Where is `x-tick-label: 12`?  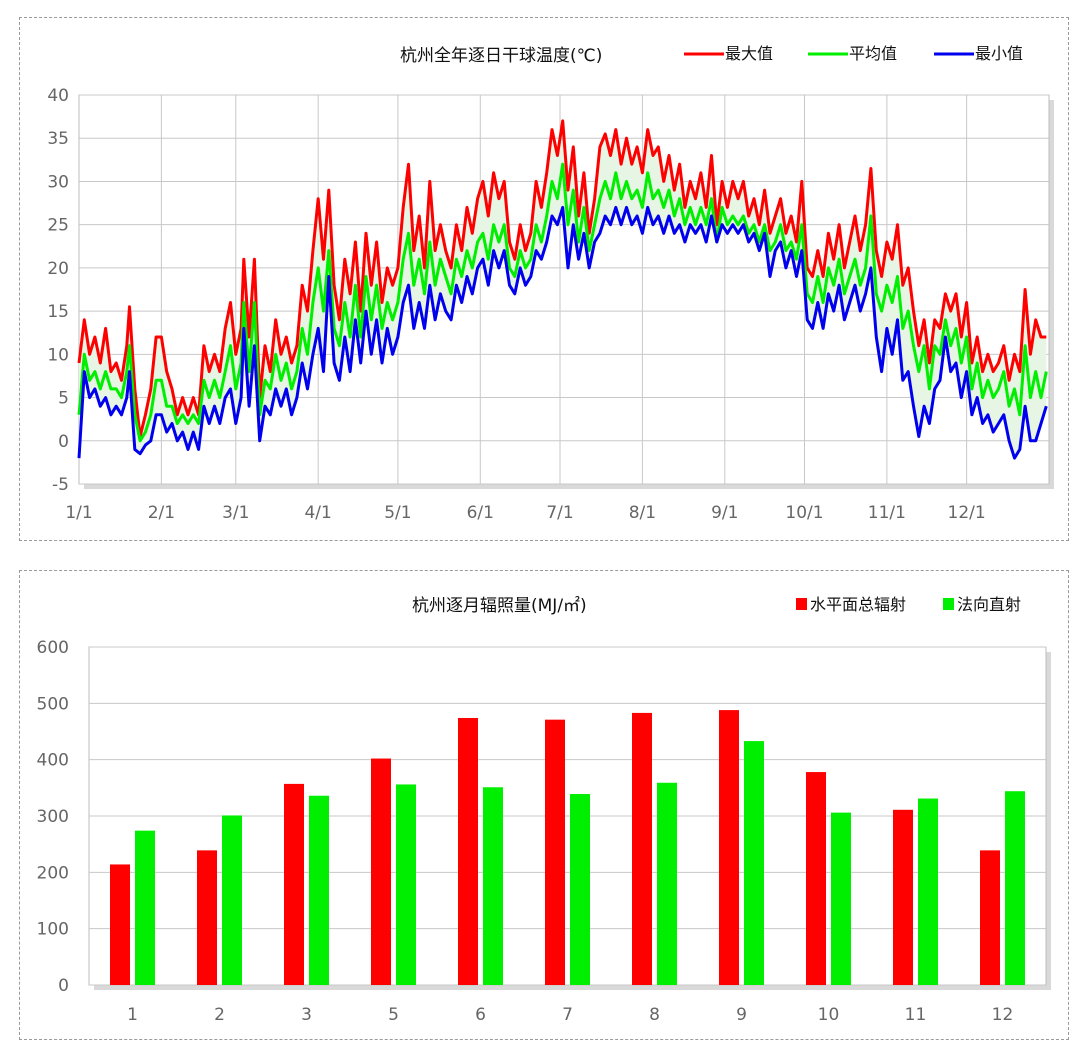 x-tick-label: 12 is located at coordinates (1003, 1015).